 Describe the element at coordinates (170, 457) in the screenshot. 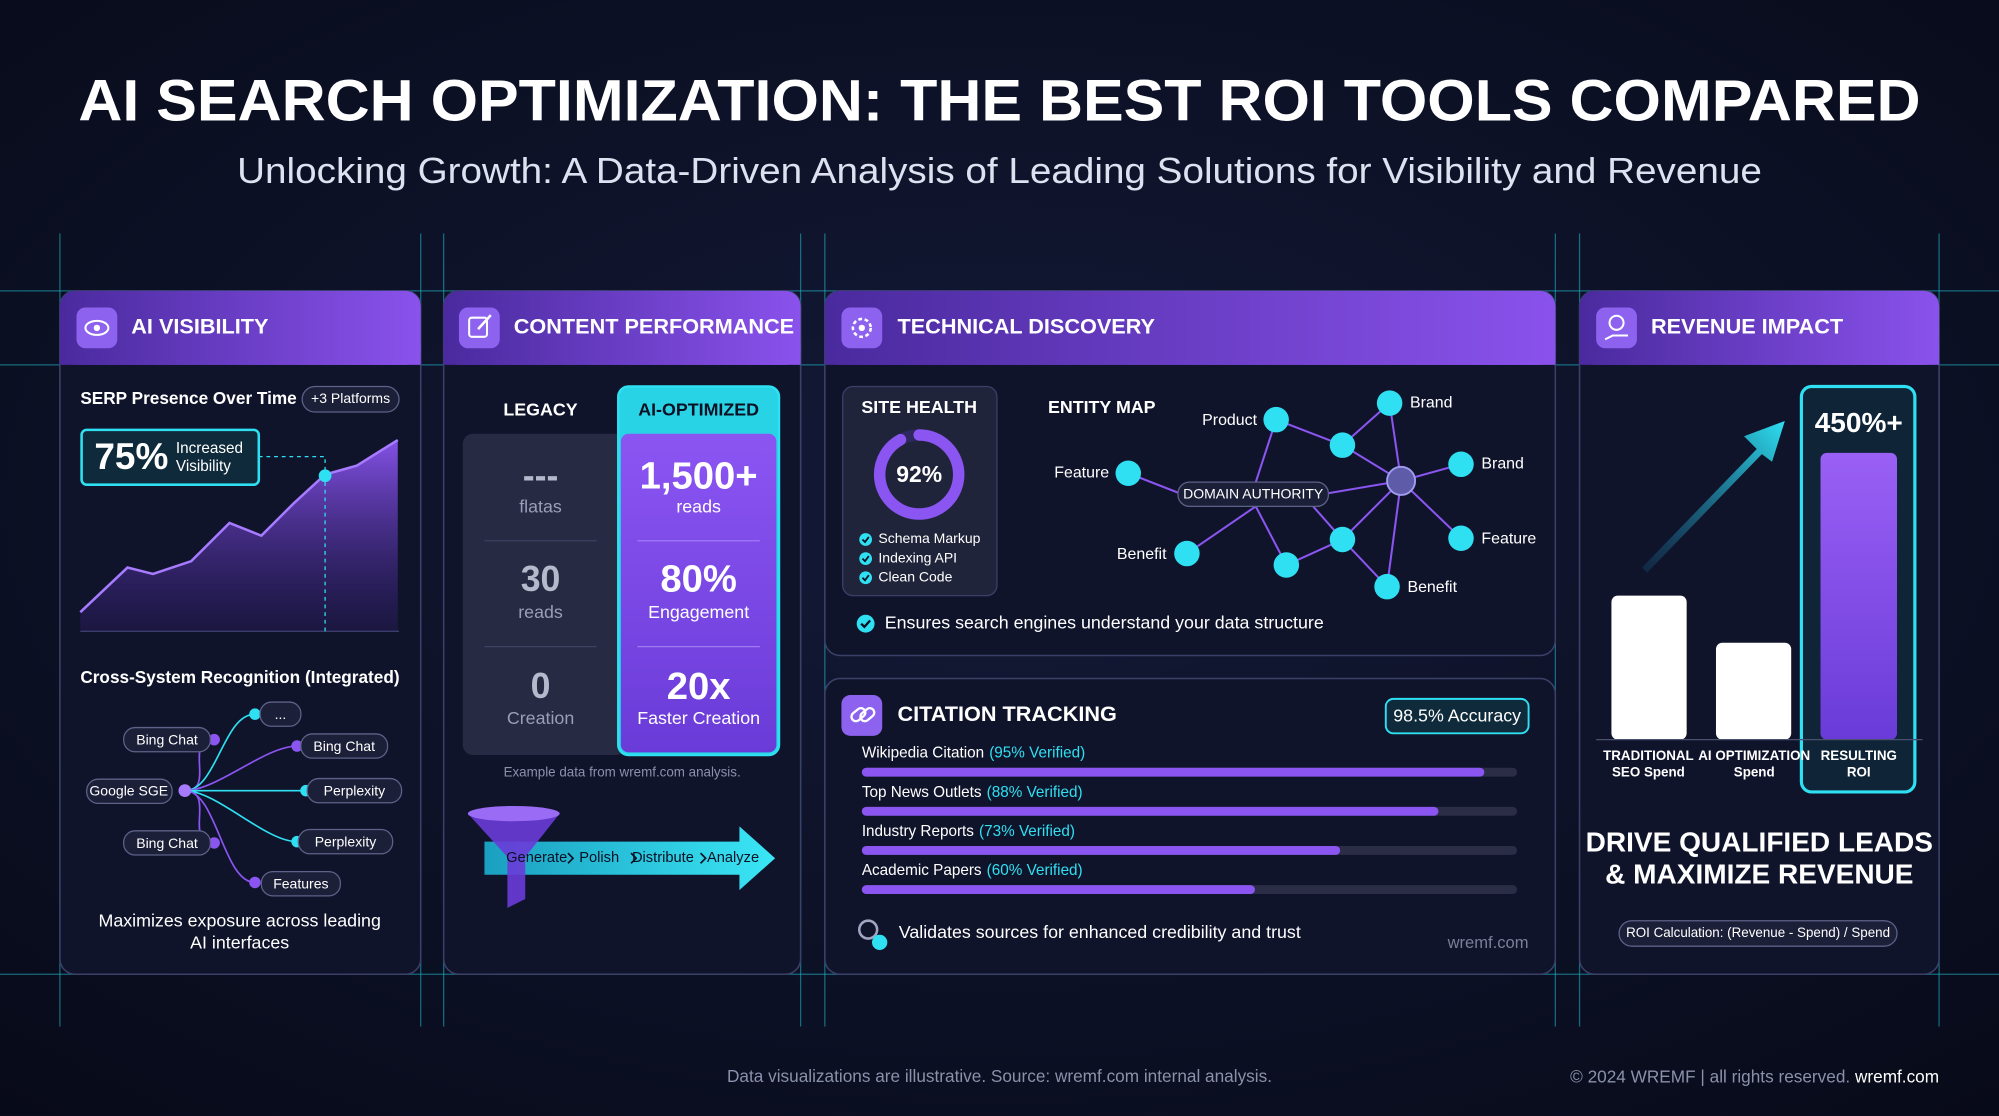

I see `stat-box` at that location.